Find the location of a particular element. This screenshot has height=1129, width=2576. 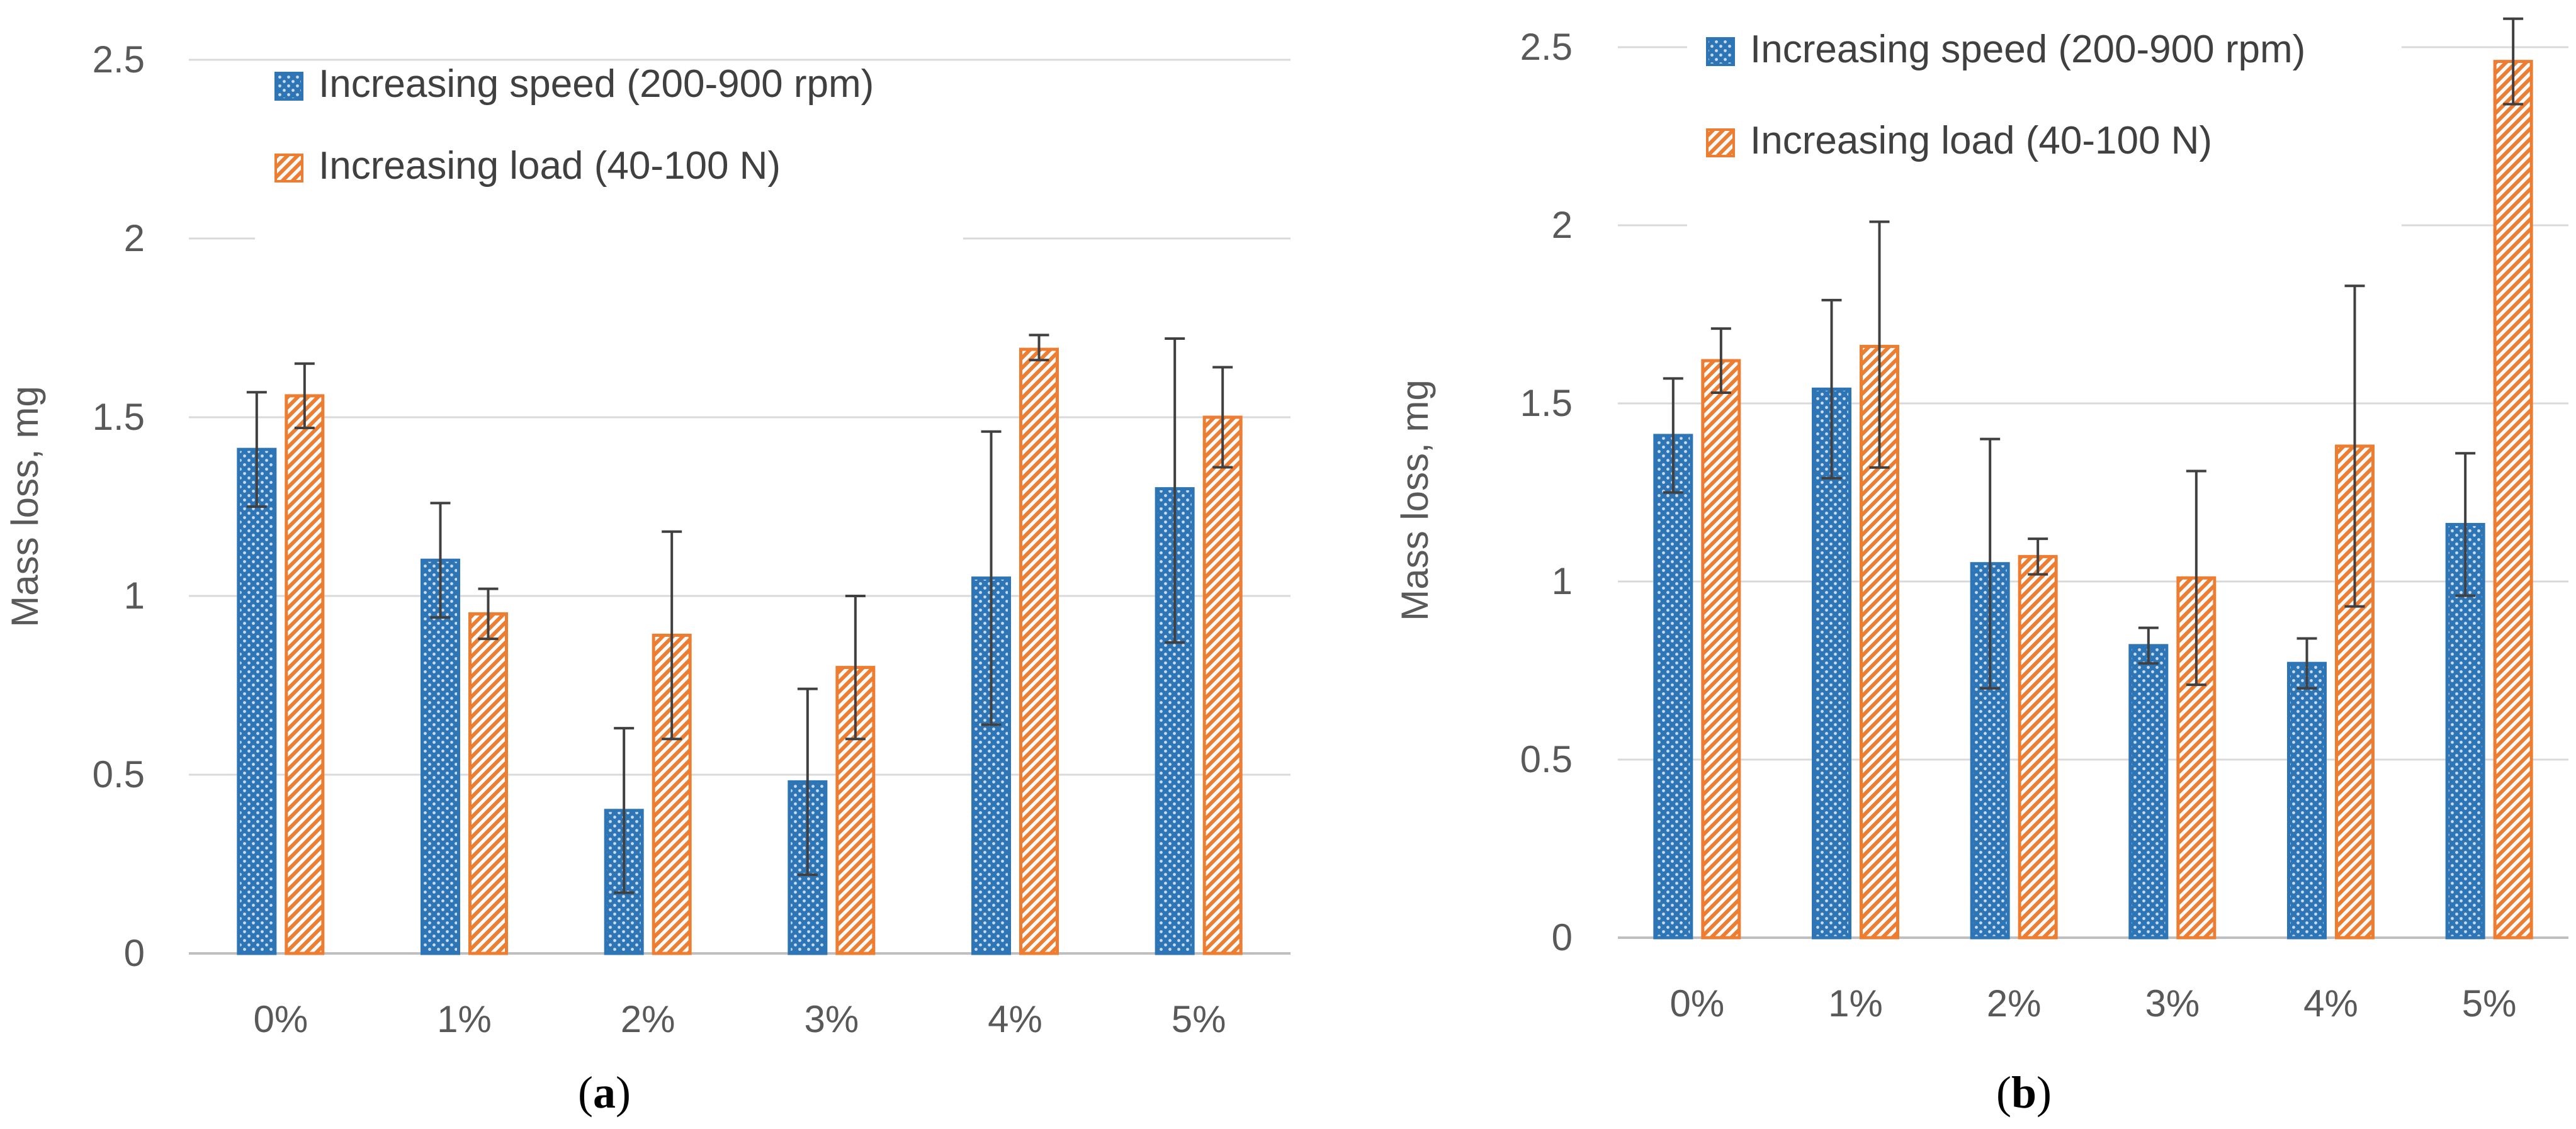

panel-caption: (b) is located at coordinates (2024, 1092).